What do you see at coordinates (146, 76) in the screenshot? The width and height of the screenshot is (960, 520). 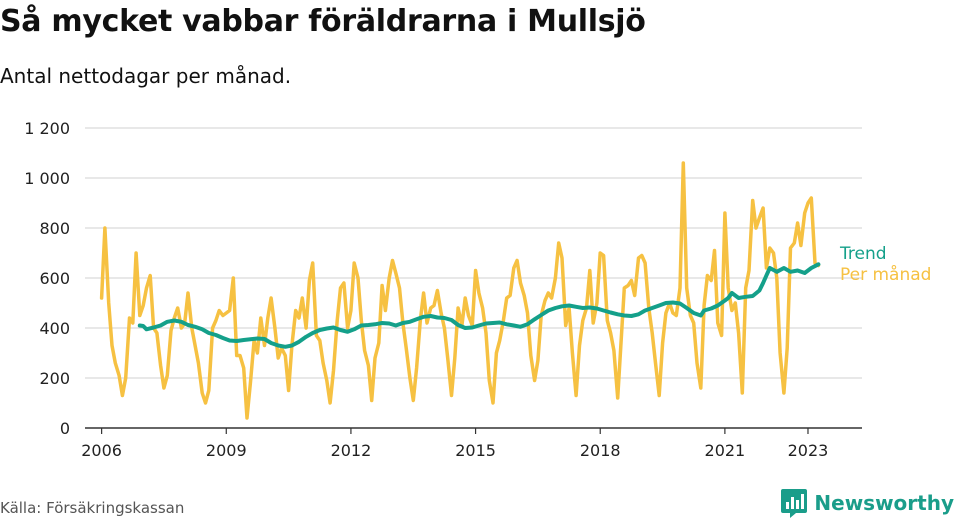 I see `chart-subtitle: Antal nettodagar per månad.` at bounding box center [146, 76].